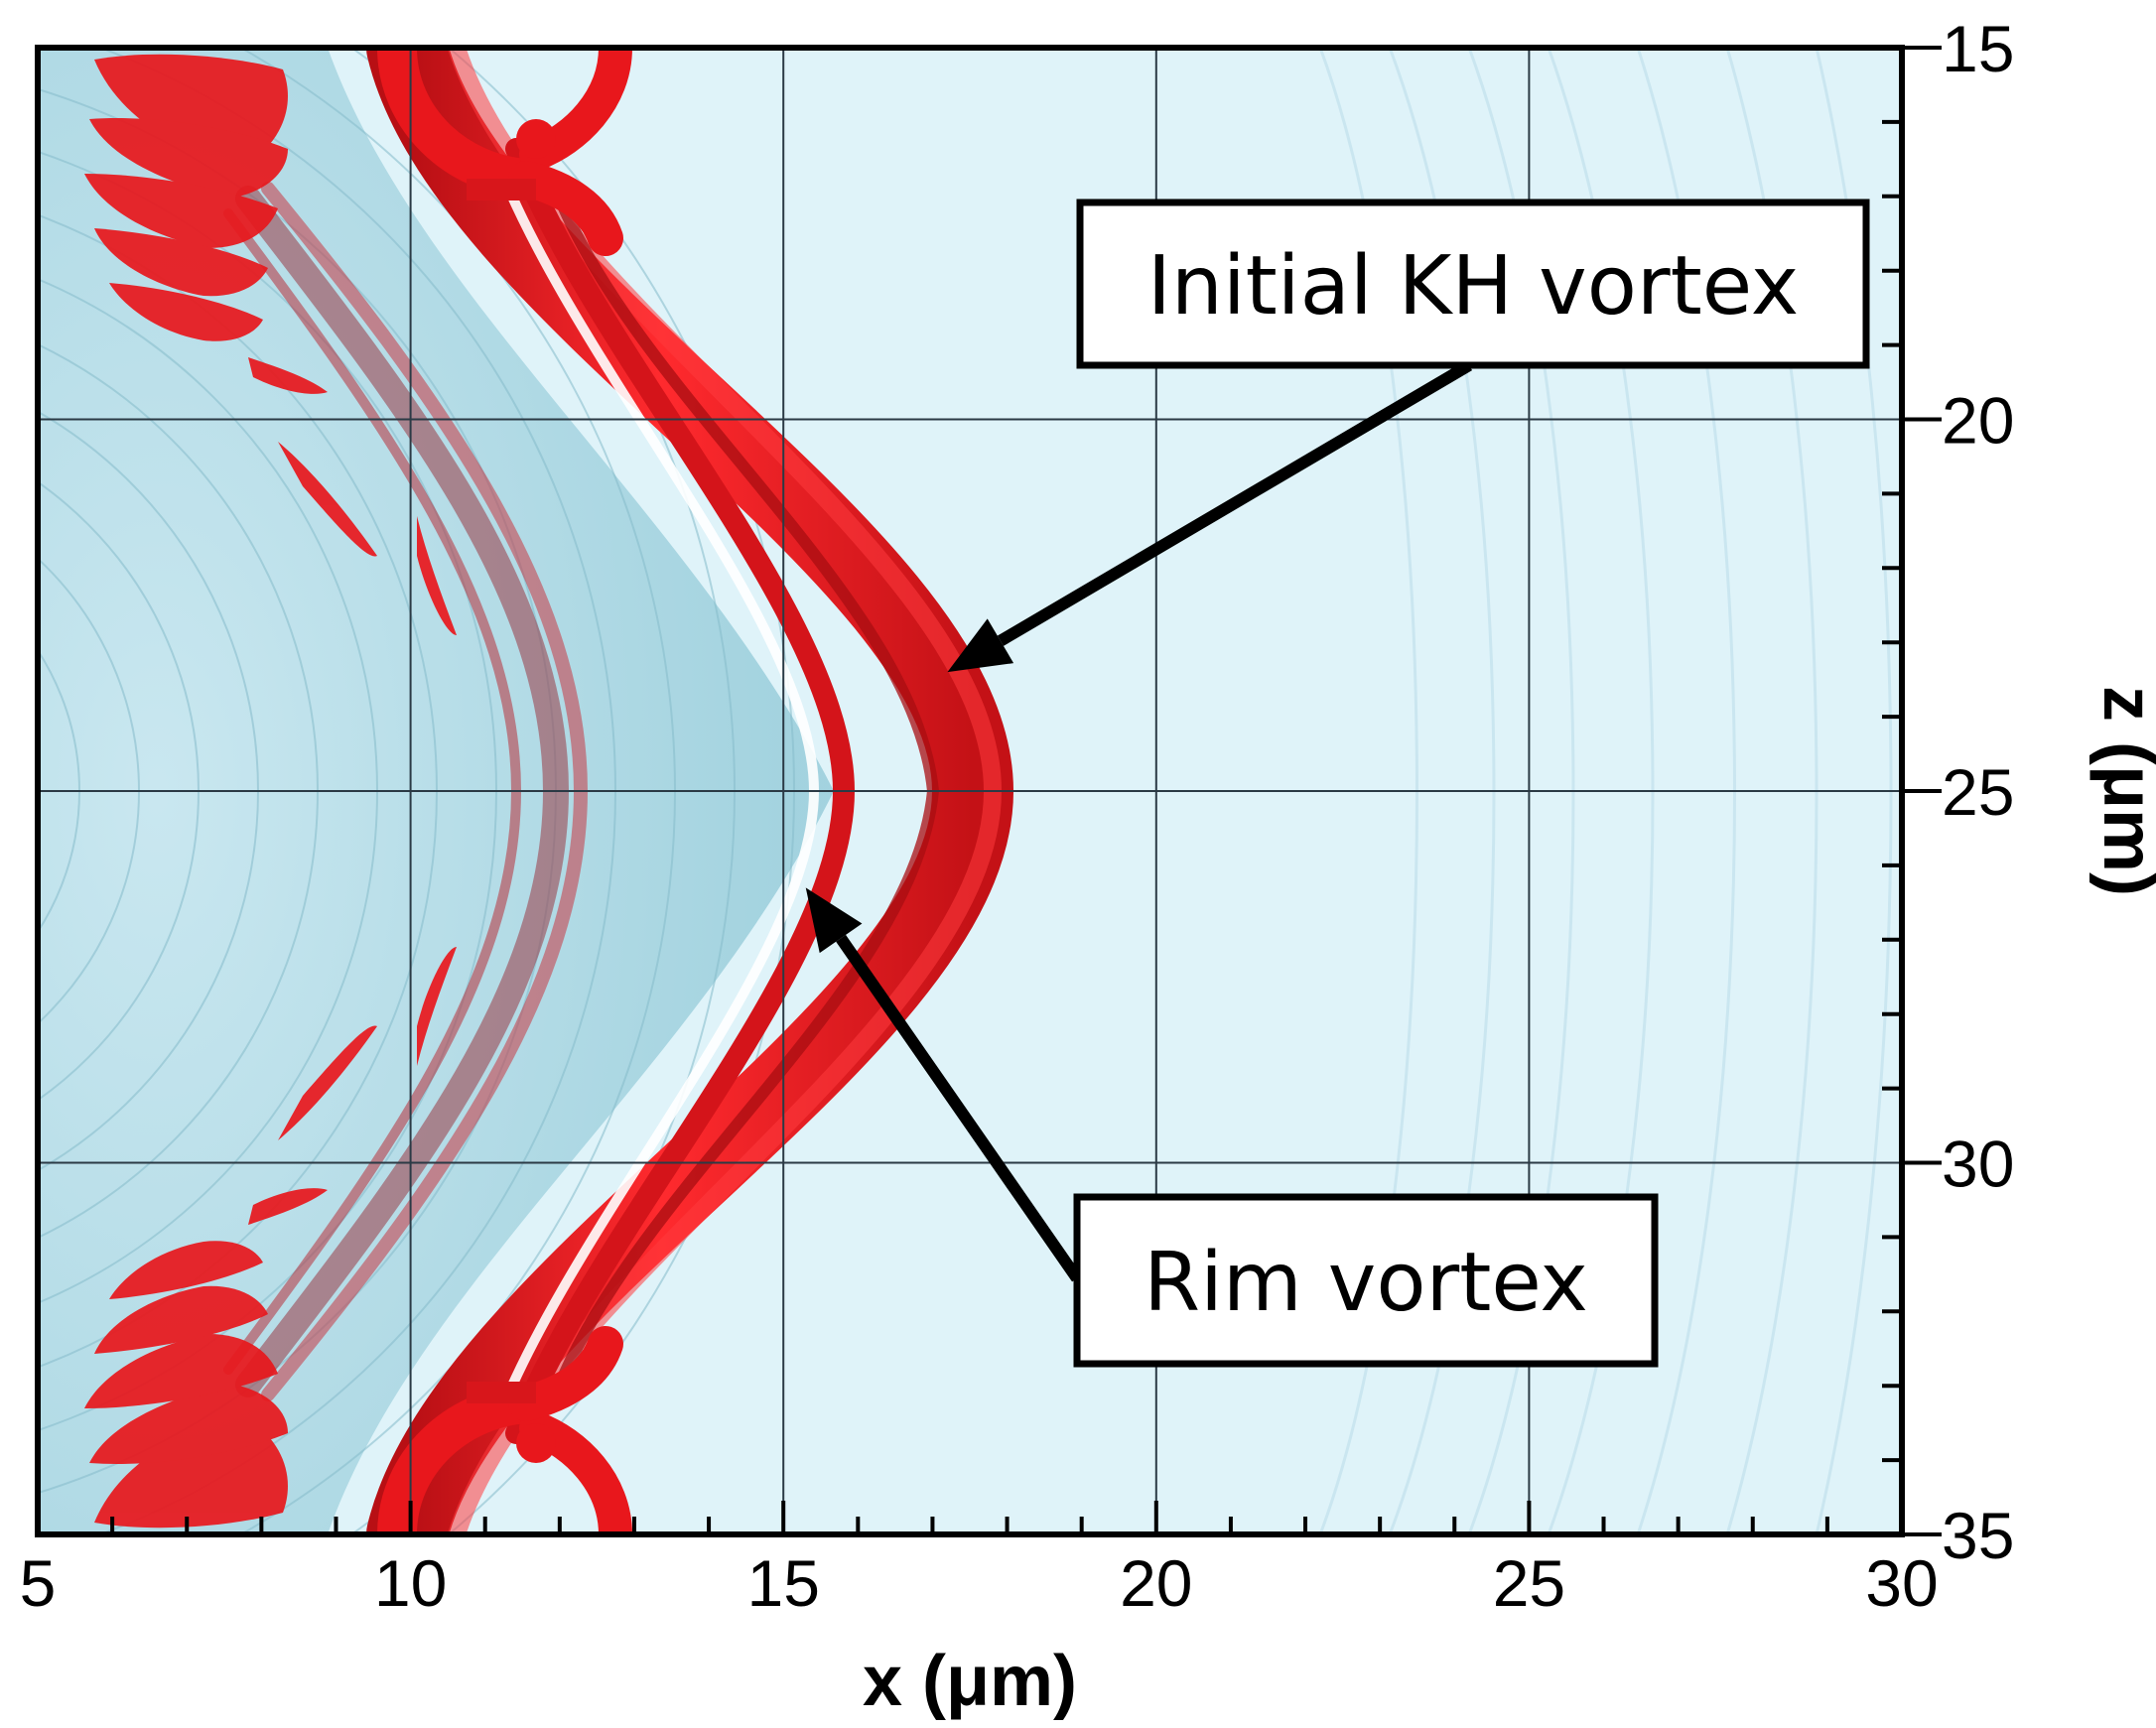  What do you see at coordinates (834, 920) in the screenshot?
I see `rim-vortex-arrowhead` at bounding box center [834, 920].